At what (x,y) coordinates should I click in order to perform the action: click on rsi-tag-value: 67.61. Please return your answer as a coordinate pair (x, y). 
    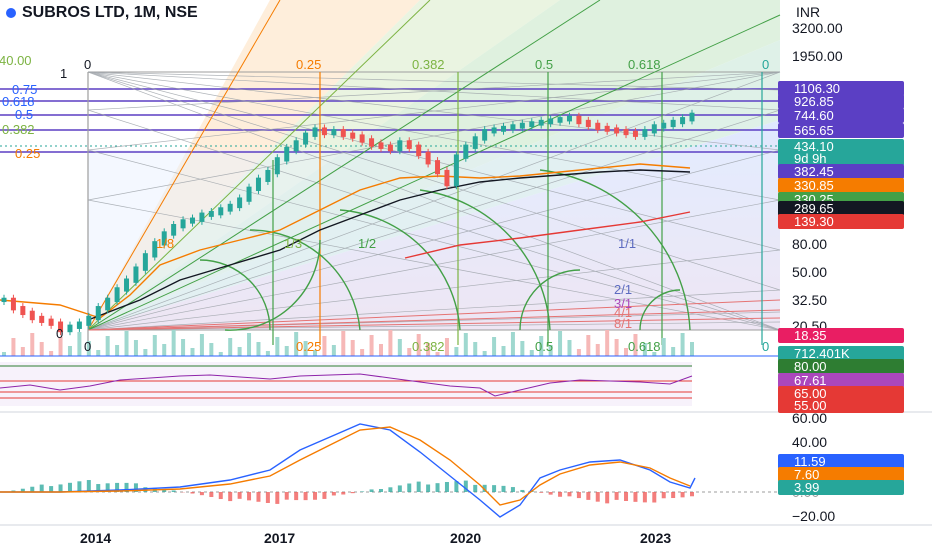
    Looking at the image, I should click on (841, 380).